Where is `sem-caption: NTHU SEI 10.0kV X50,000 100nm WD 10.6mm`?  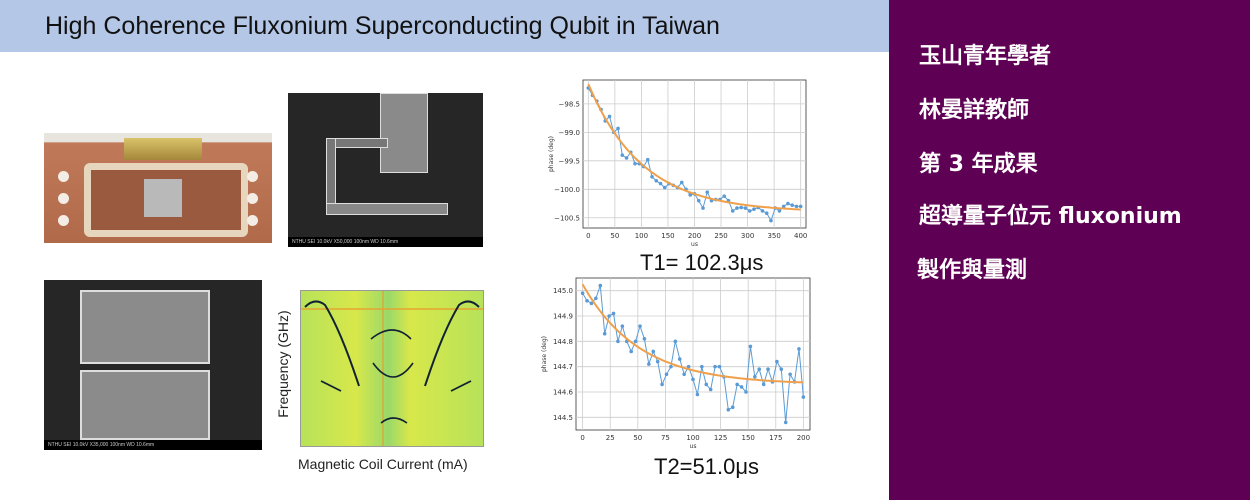
sem-caption: NTHU SEI 10.0kV X50,000 100nm WD 10.6mm is located at coordinates (385, 242).